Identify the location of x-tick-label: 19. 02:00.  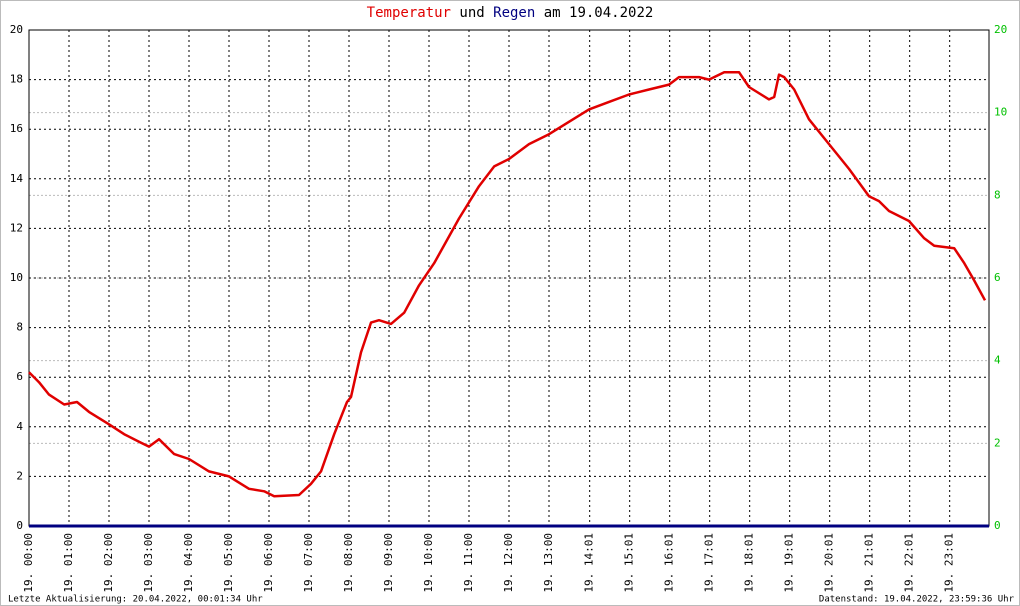
(108, 563).